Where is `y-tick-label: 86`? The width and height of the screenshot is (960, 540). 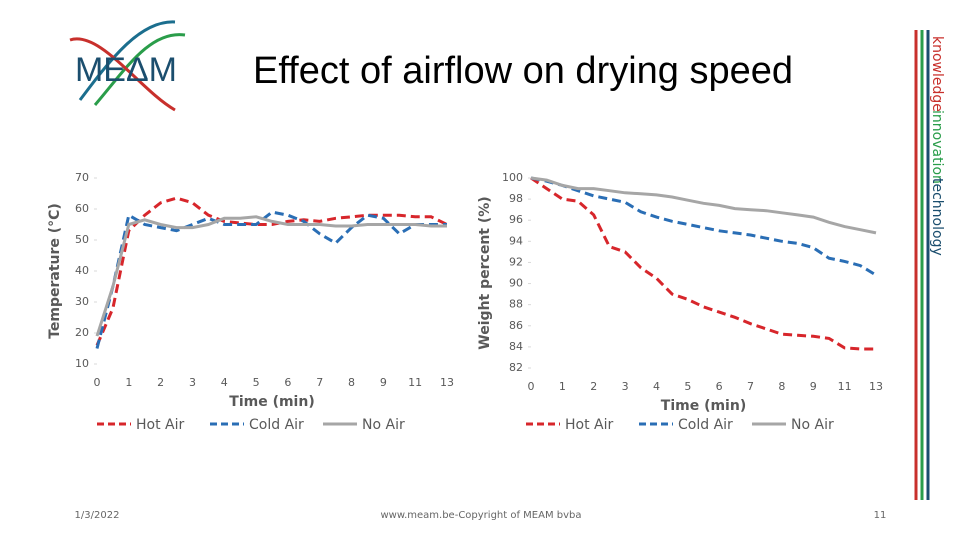
y-tick-label: 86 is located at coordinates (516, 325).